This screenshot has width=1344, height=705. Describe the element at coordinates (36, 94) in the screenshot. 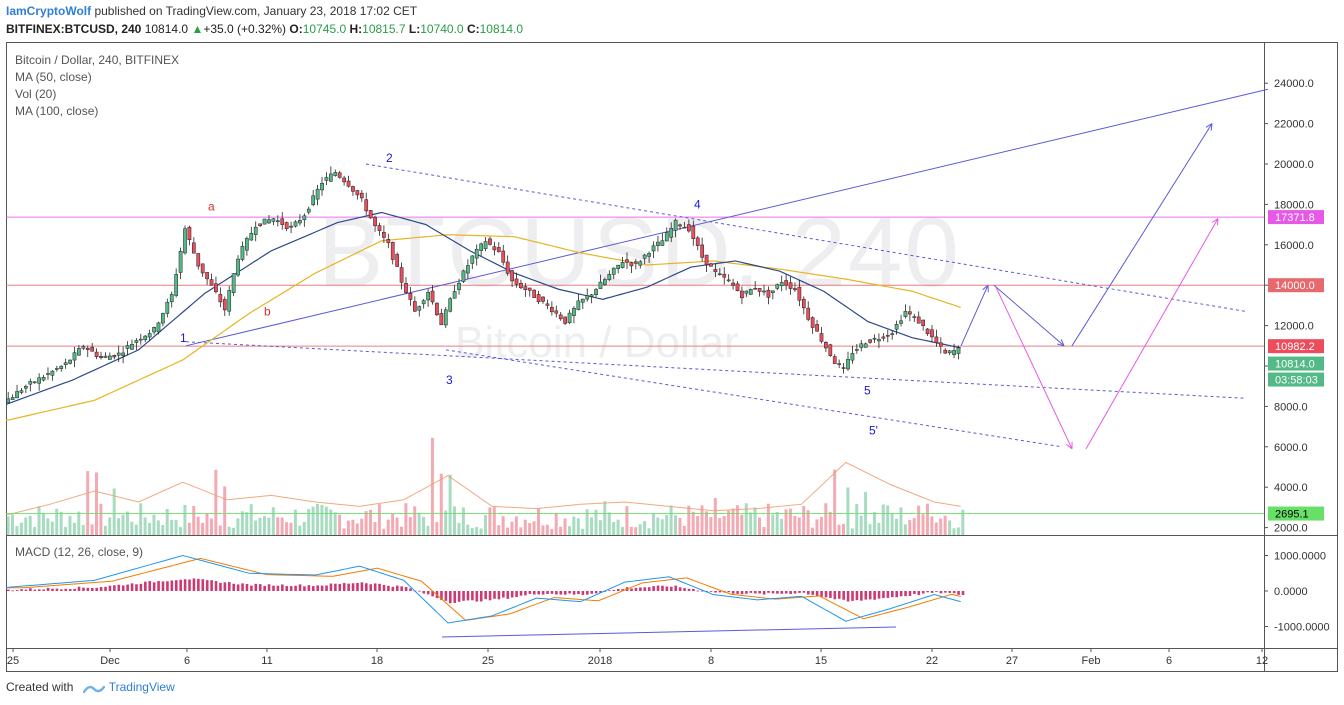

I see `legend-vol: Vol (20)` at that location.